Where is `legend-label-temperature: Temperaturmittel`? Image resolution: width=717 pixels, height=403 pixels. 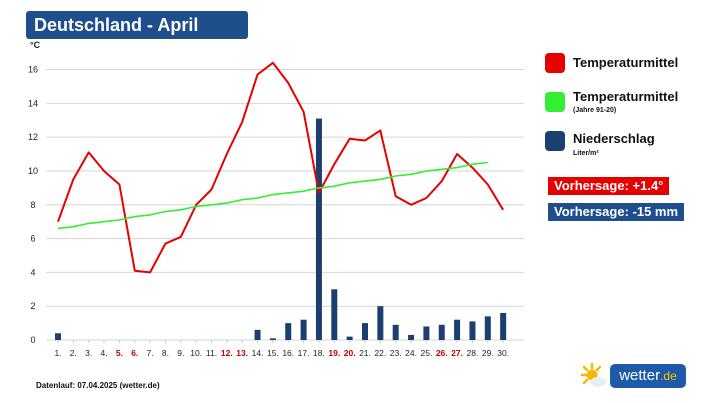
legend-label-temperature: Temperaturmittel is located at coordinates (626, 62).